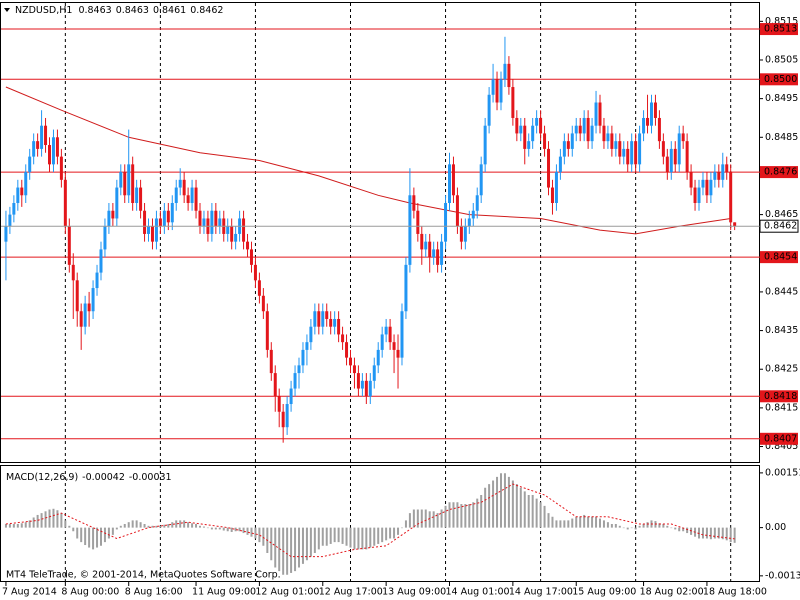 This screenshot has width=800, height=600. I want to click on macd-y-tick-label: 0.00151, so click(782, 472).